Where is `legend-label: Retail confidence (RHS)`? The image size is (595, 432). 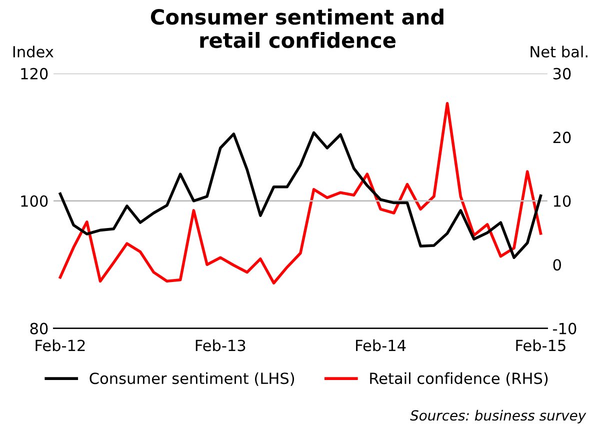 legend-label: Retail confidence (RHS) is located at coordinates (459, 379).